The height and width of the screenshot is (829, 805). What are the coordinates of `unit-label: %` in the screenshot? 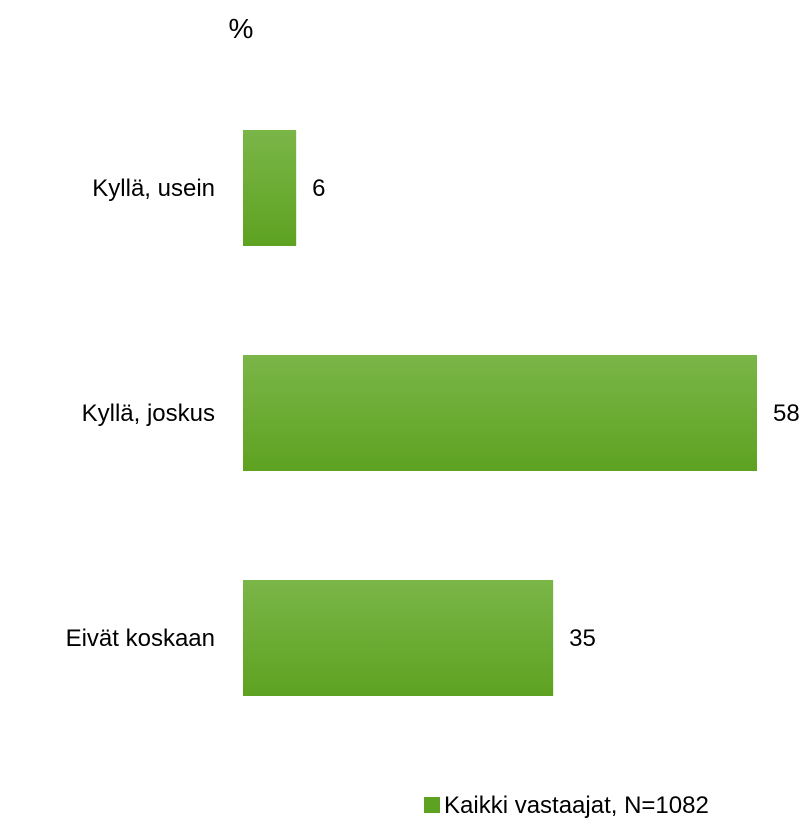 It's located at (241, 28).